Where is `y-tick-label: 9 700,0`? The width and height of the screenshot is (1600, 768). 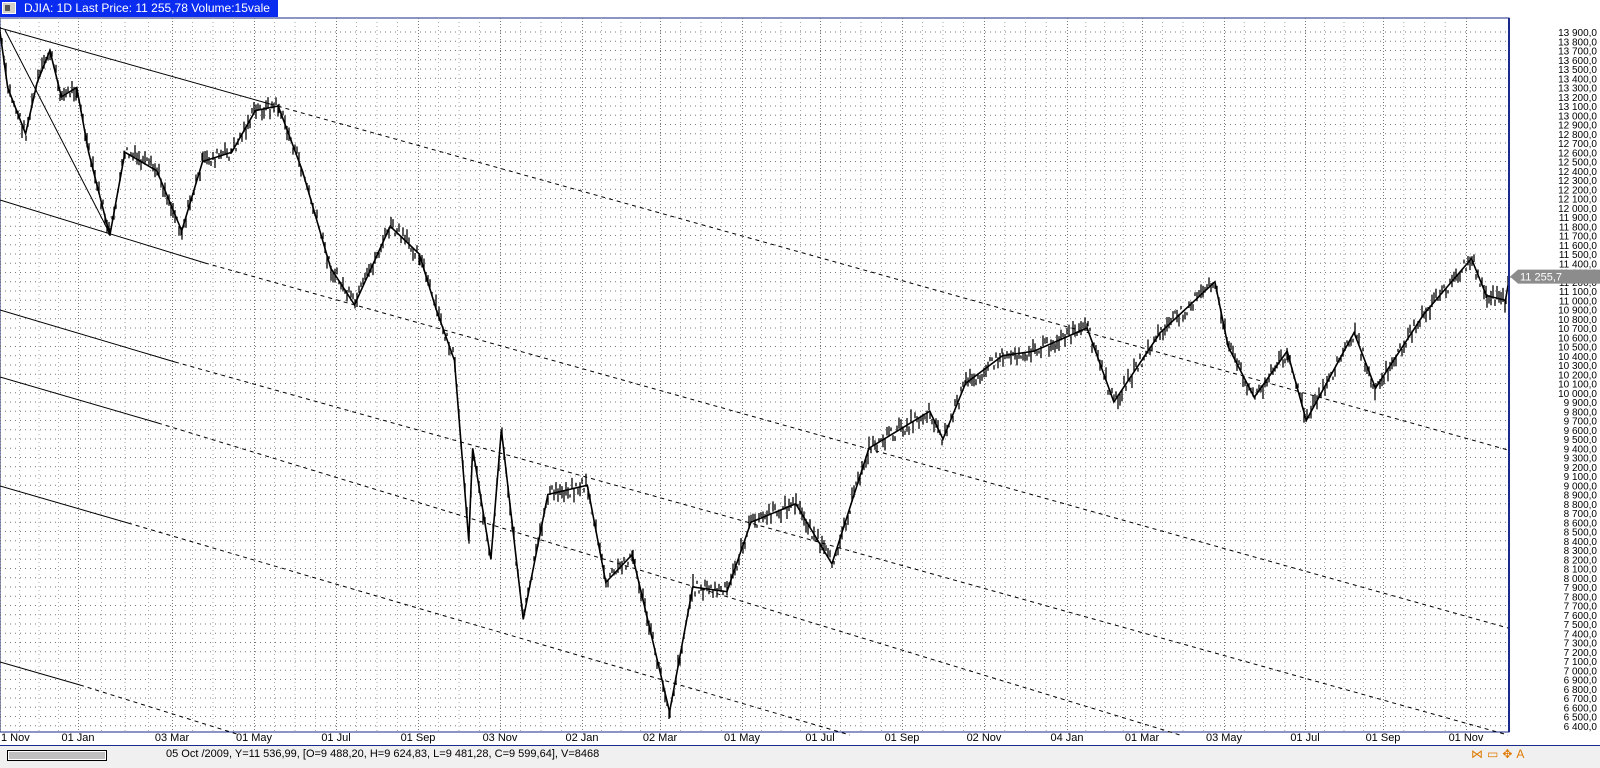 y-tick-label: 9 700,0 is located at coordinates (1581, 422).